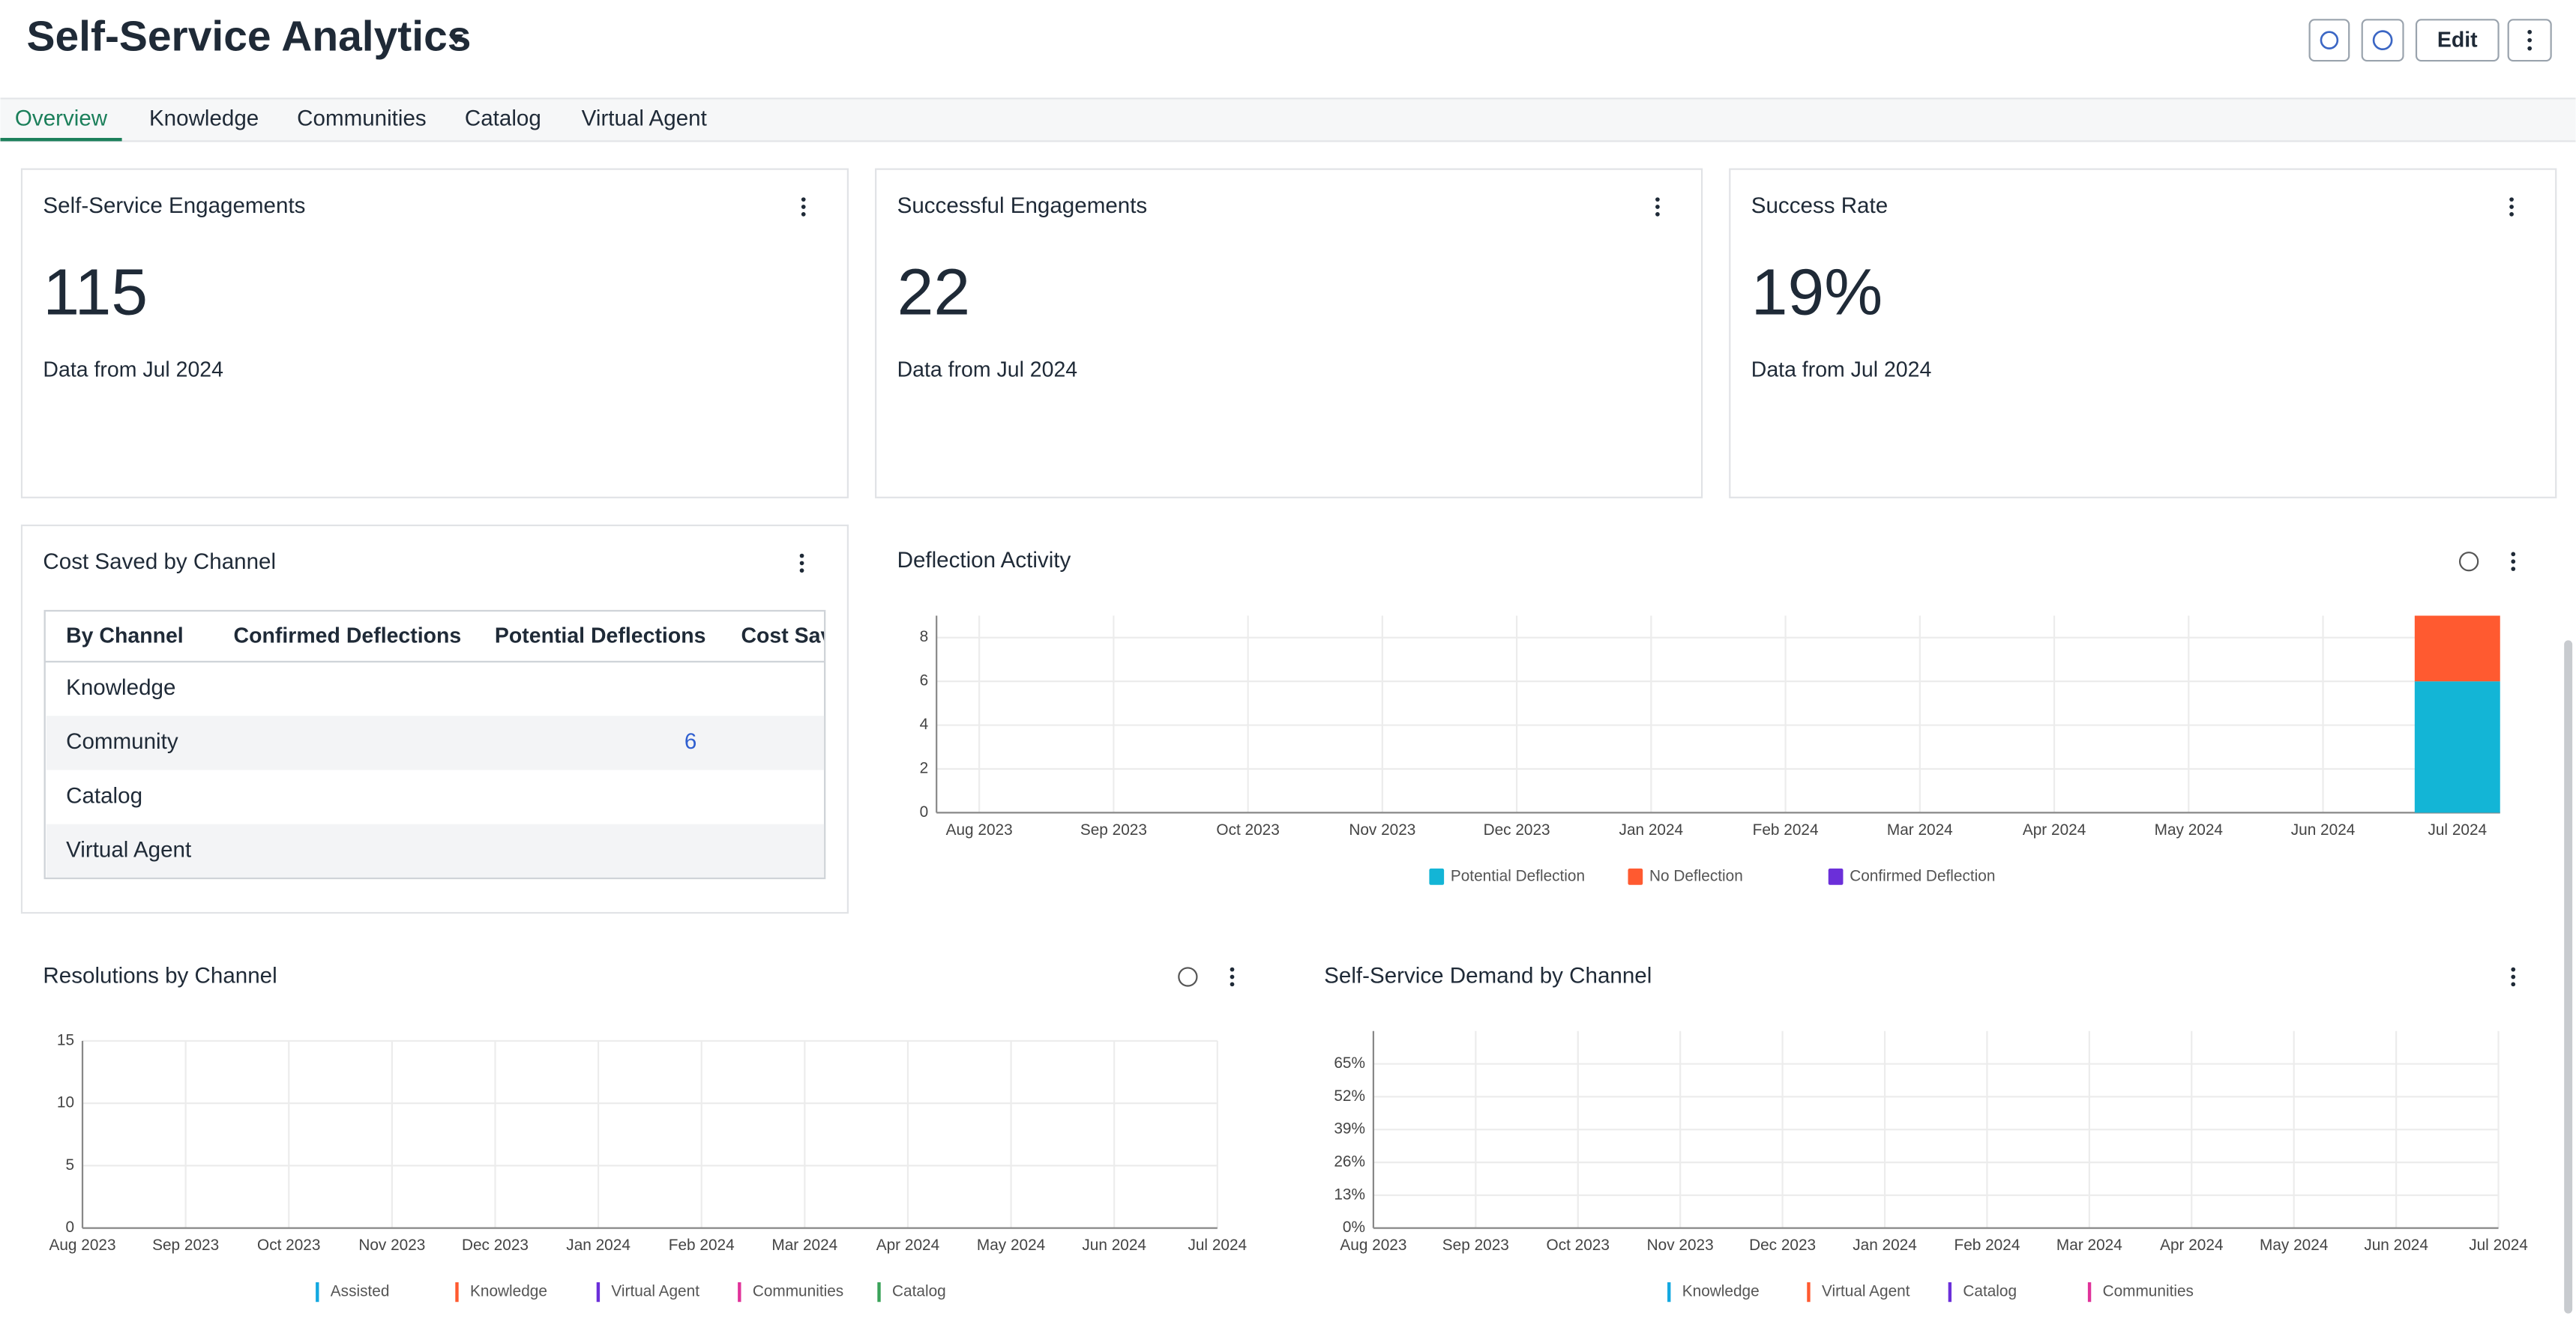 This screenshot has width=2576, height=1343. What do you see at coordinates (924, 636) in the screenshot?
I see `y-tick-label: 8` at bounding box center [924, 636].